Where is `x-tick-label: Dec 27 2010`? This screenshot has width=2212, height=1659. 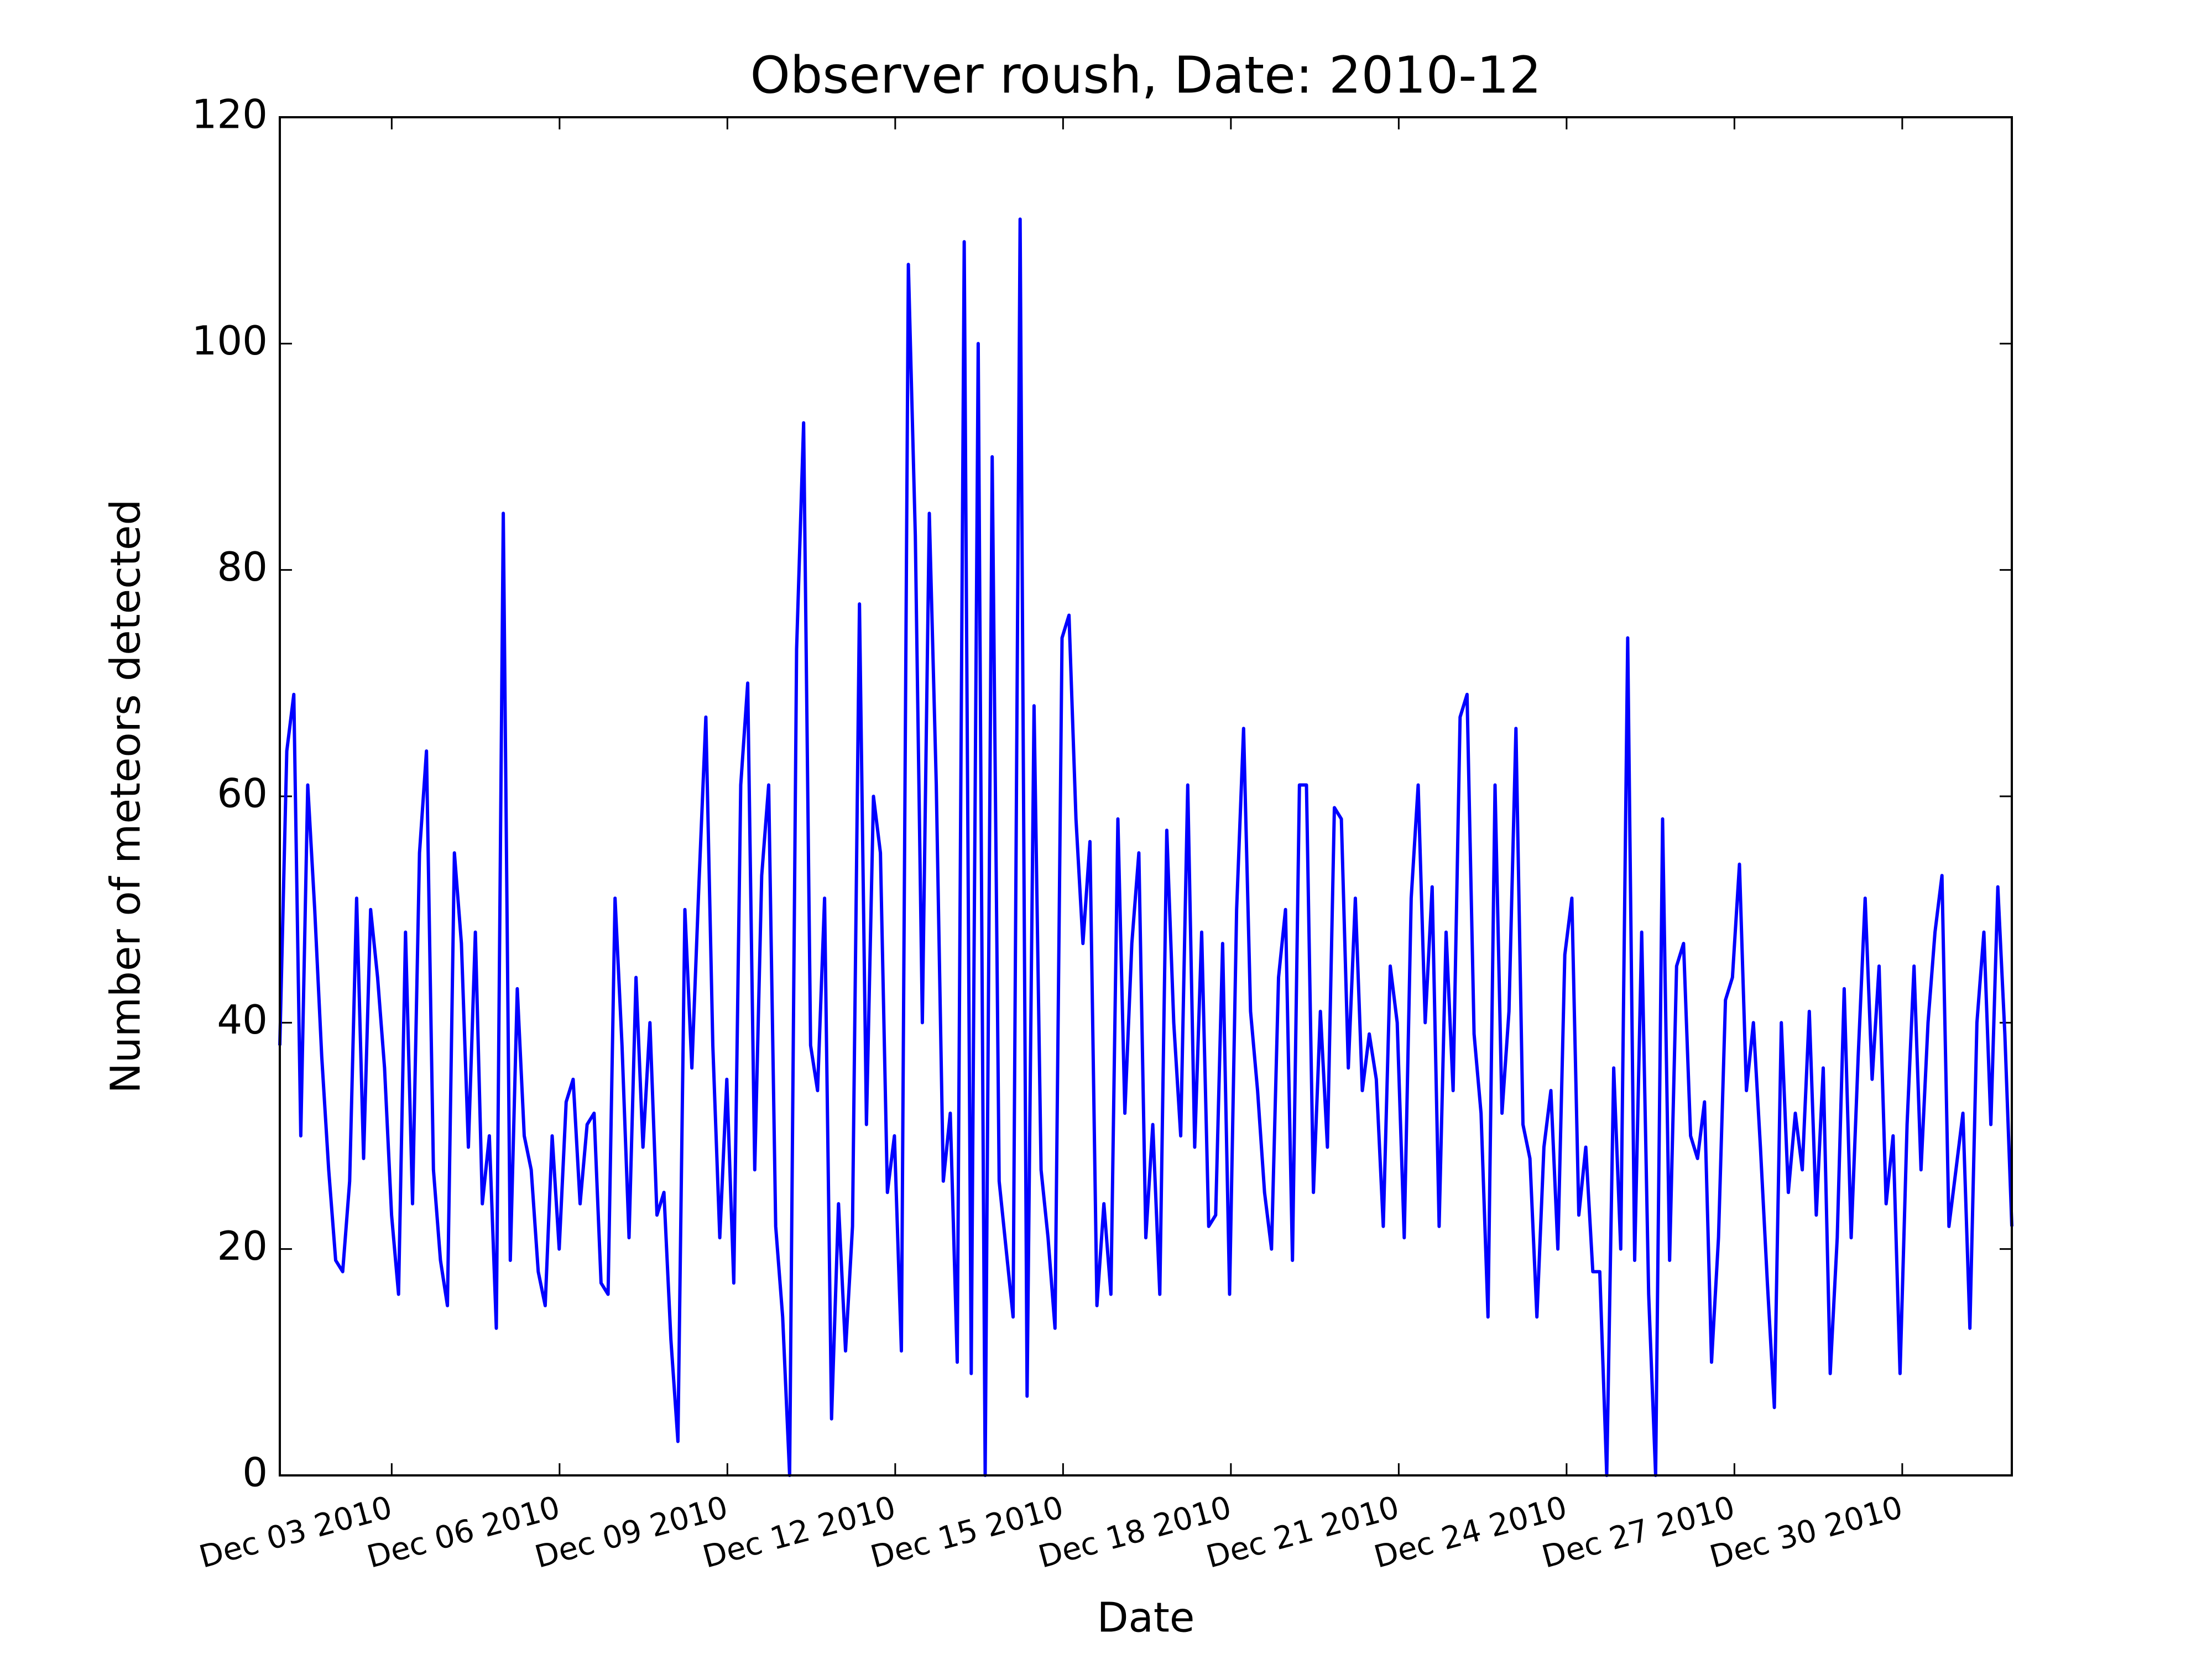
x-tick-label: Dec 27 2010 is located at coordinates (1639, 1532).